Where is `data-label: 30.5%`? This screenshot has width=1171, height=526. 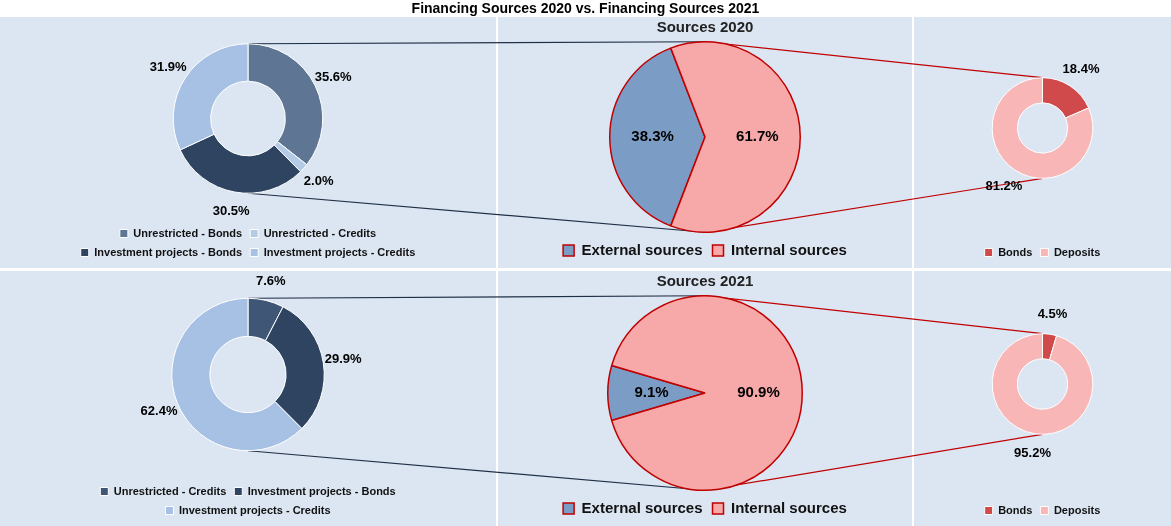 data-label: 30.5% is located at coordinates (231, 211).